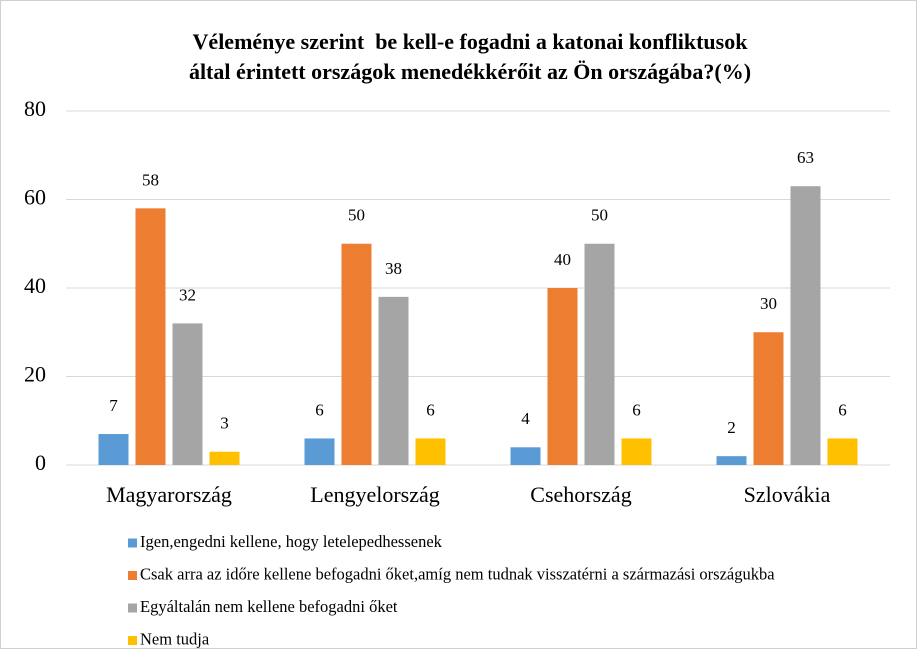 Image resolution: width=917 pixels, height=649 pixels. I want to click on y-tick-label: 60, so click(35, 197).